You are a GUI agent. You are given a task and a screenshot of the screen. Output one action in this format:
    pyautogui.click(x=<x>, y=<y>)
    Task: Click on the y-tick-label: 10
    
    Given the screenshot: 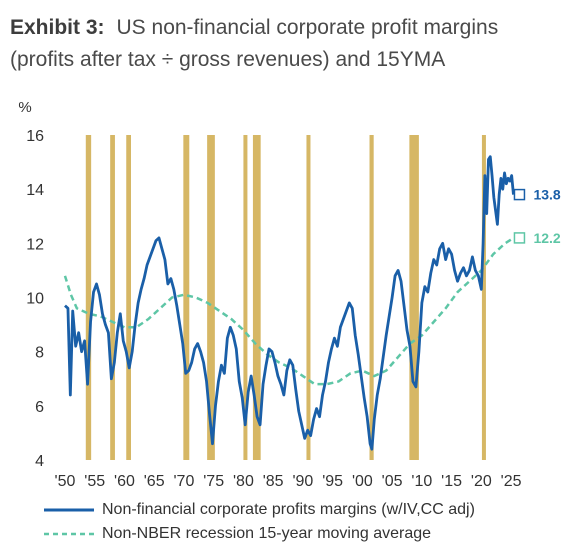 What is the action you would take?
    pyautogui.click(x=35, y=299)
    